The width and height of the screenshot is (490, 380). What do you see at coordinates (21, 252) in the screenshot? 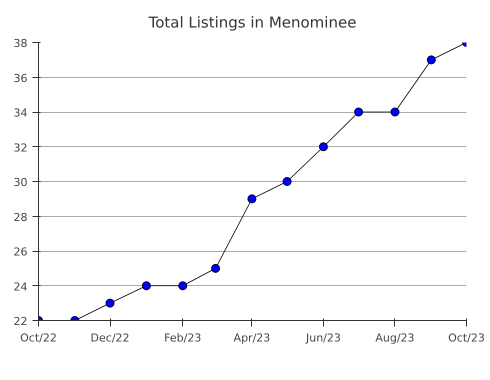
I see `y-tick-label: 26` at bounding box center [21, 252].